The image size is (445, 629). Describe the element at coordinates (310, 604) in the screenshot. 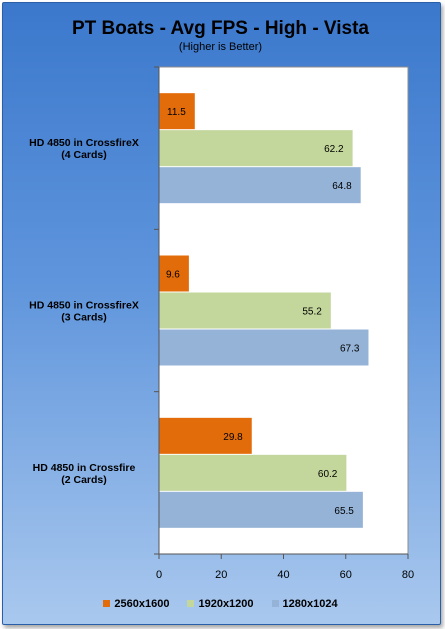

I see `legend-label: 1280x1024` at that location.